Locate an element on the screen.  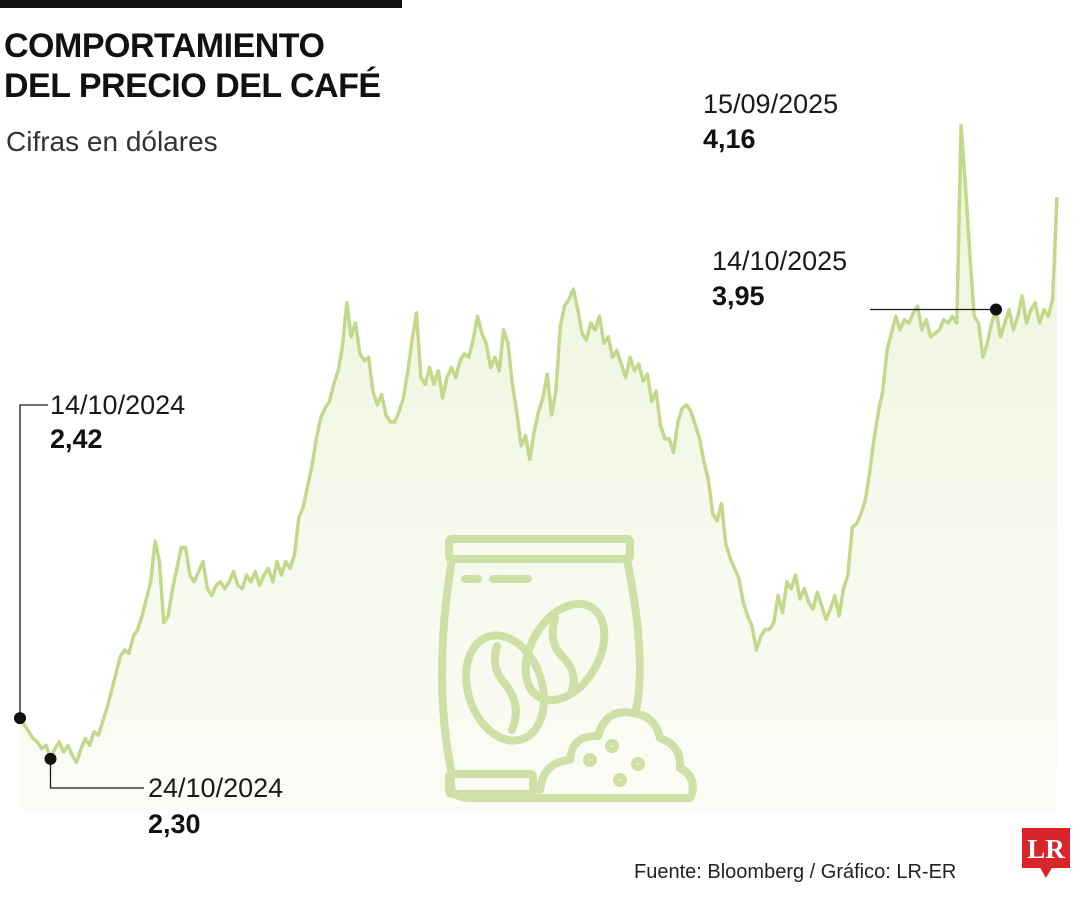
chart-subtitle: Cifras en dólares is located at coordinates (112, 141).